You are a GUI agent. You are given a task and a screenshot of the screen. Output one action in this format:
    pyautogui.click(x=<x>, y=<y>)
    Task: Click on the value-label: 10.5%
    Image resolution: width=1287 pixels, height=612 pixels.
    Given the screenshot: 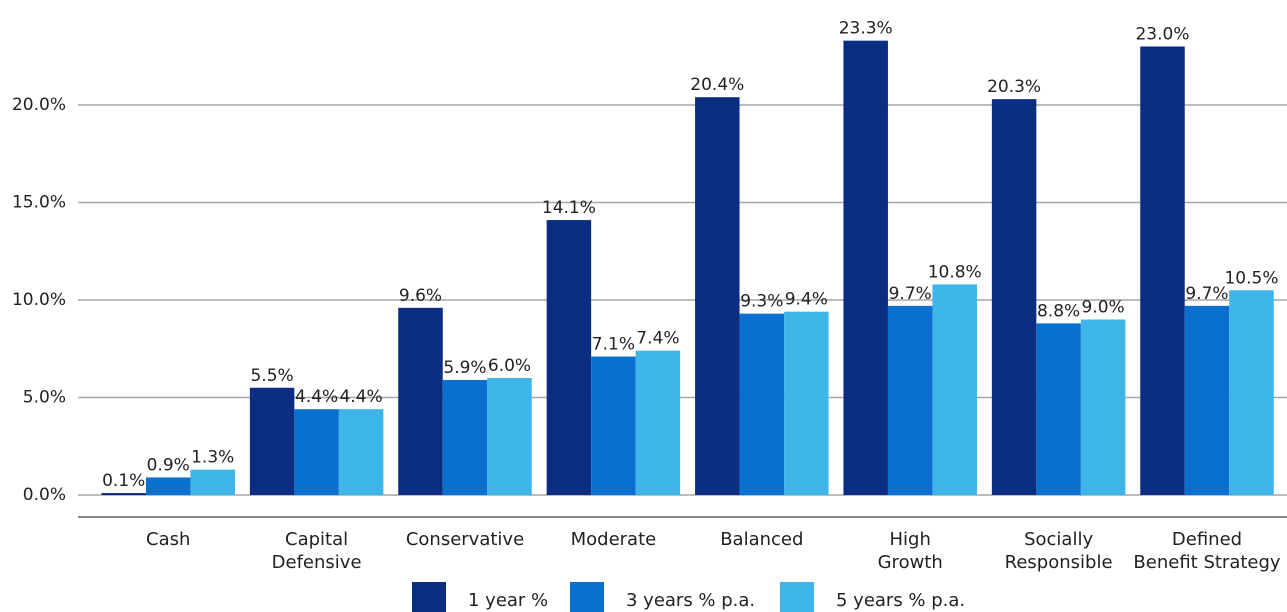 What is the action you would take?
    pyautogui.click(x=1251, y=278)
    